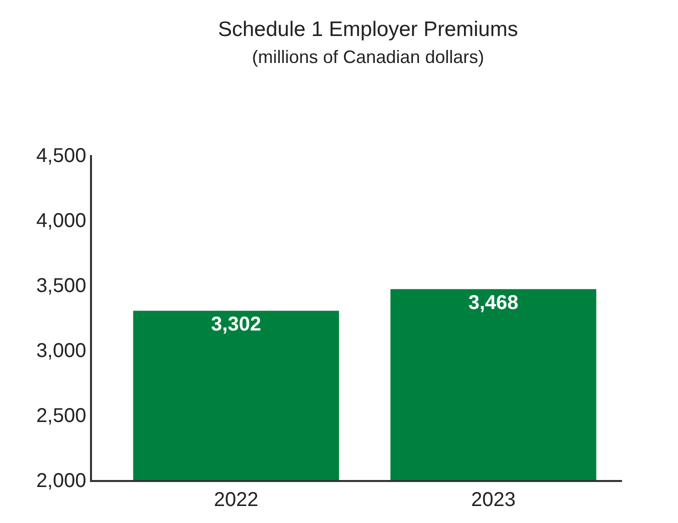 The image size is (678, 523). Describe the element at coordinates (61, 416) in the screenshot. I see `y-tick-label: 2,500` at that location.